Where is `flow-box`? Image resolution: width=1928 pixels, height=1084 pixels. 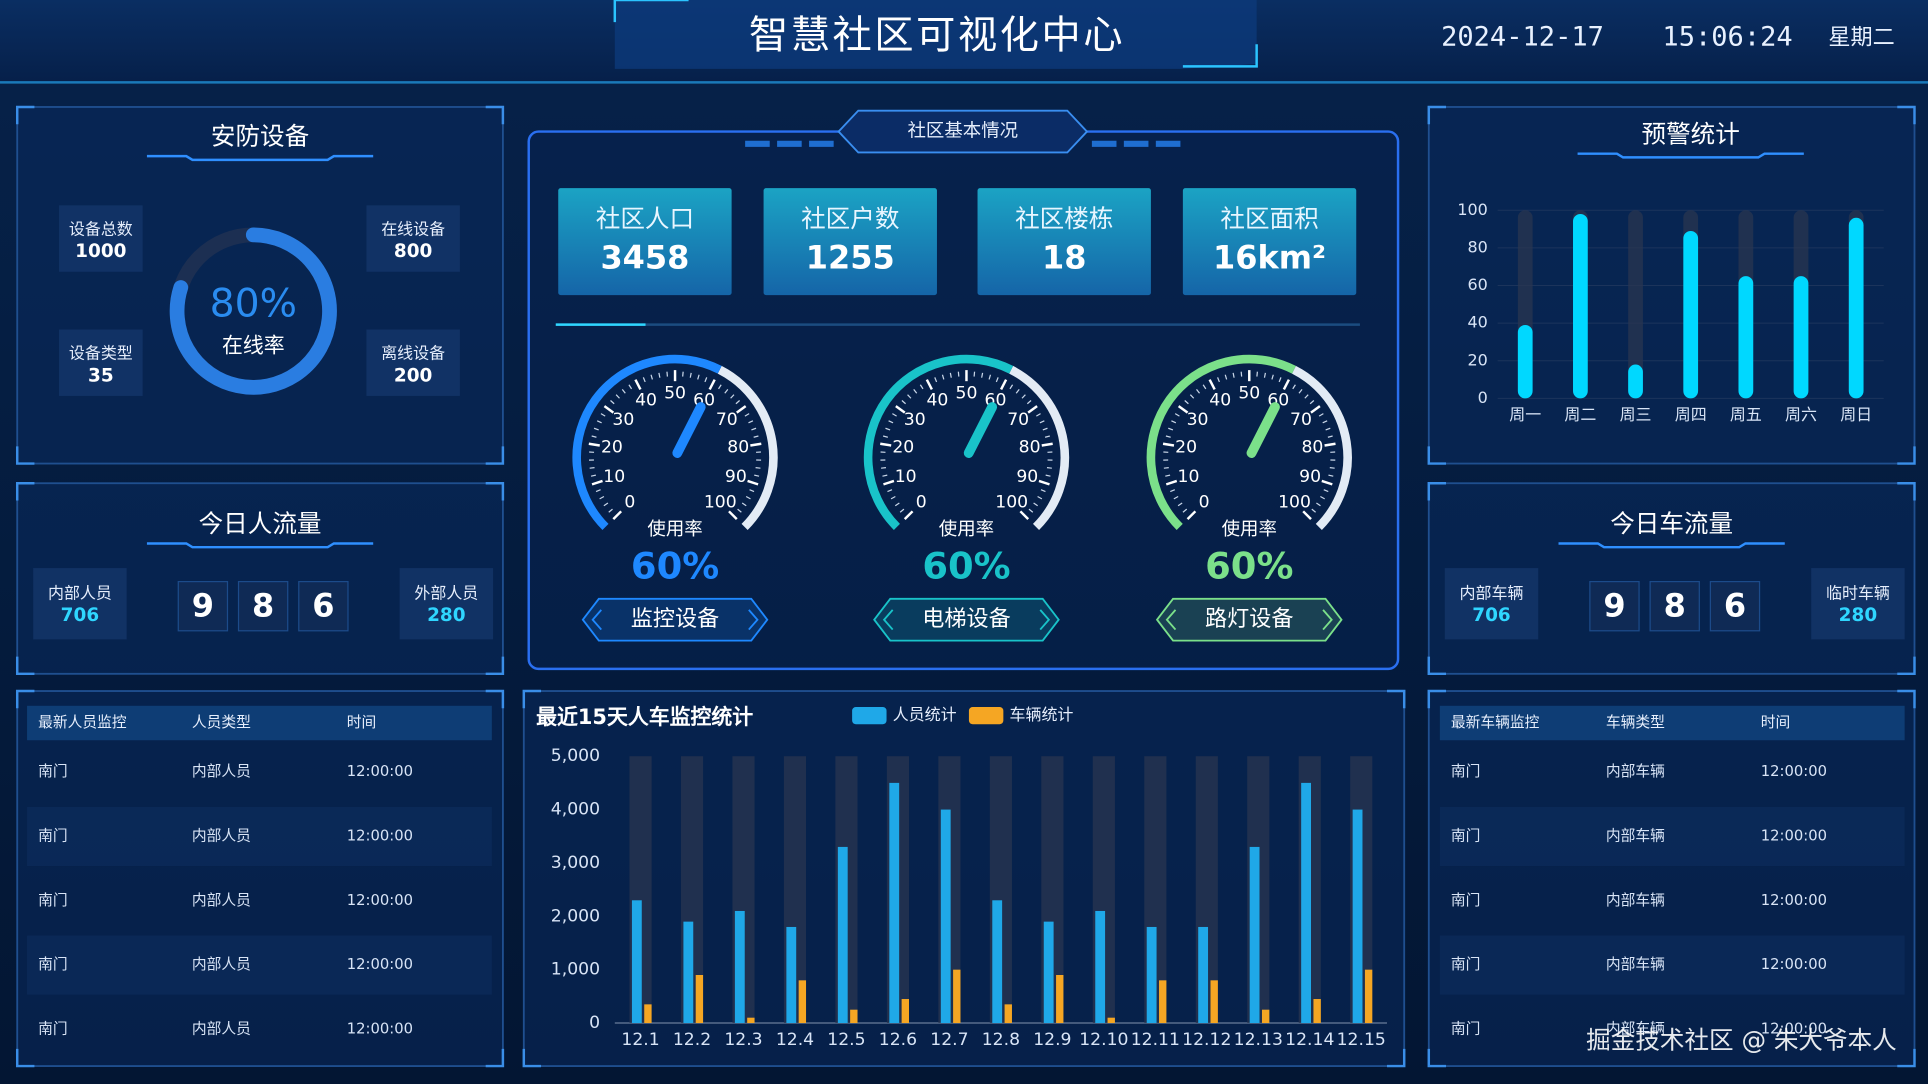 flow-box is located at coordinates (1858, 604).